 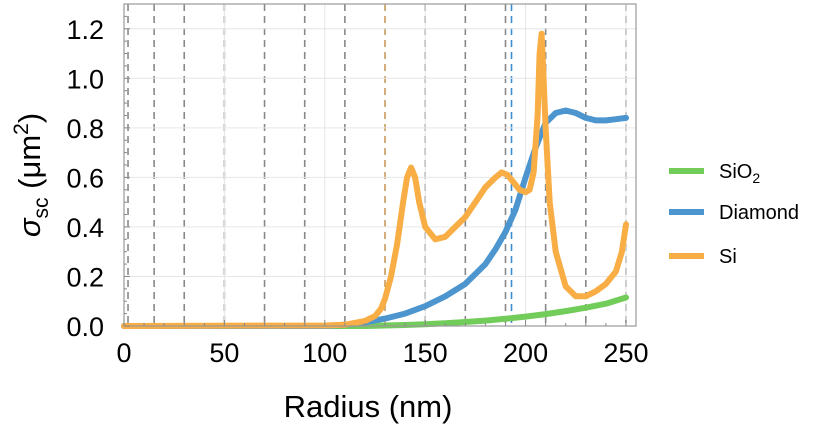 I want to click on y-tick-label: 0.4, so click(x=85, y=228).